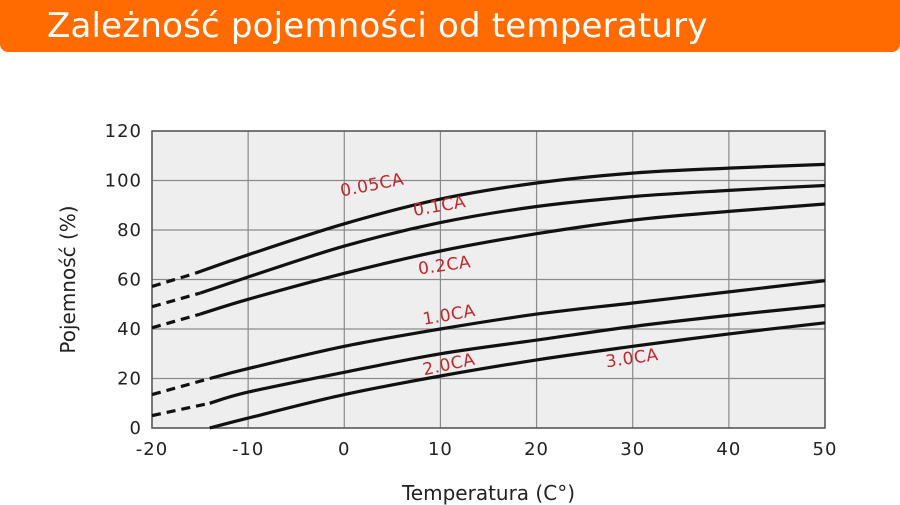 Image resolution: width=900 pixels, height=505 pixels. Describe the element at coordinates (488, 493) in the screenshot. I see `x-axis-label: Temperatura (C°)` at that location.